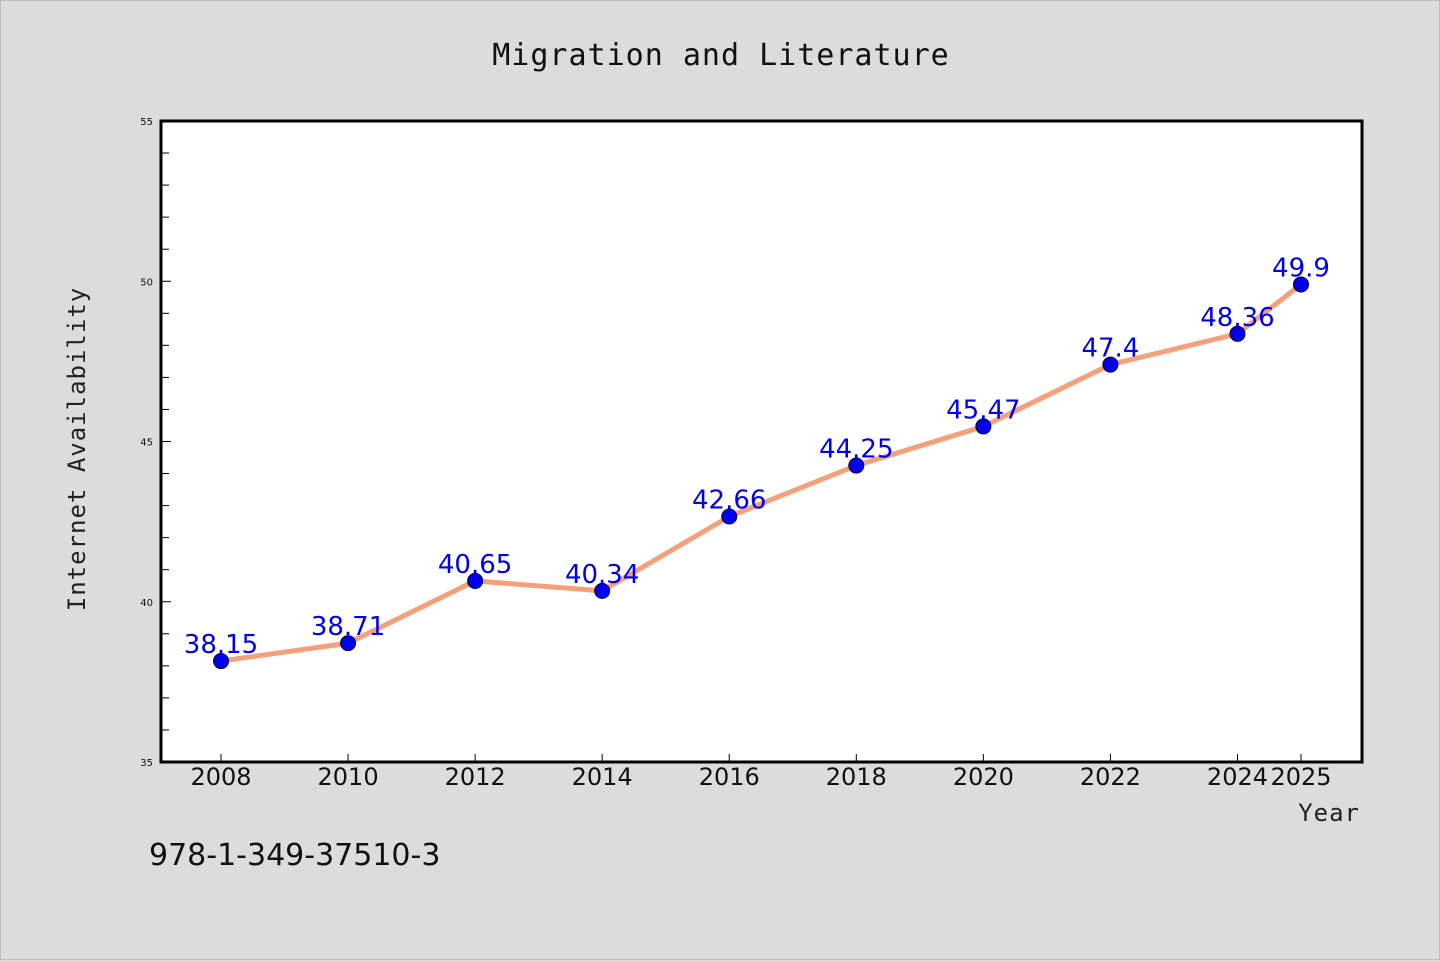 This screenshot has width=1440, height=961. I want to click on footnote-code: 978-1-349-37510-3, so click(294, 855).